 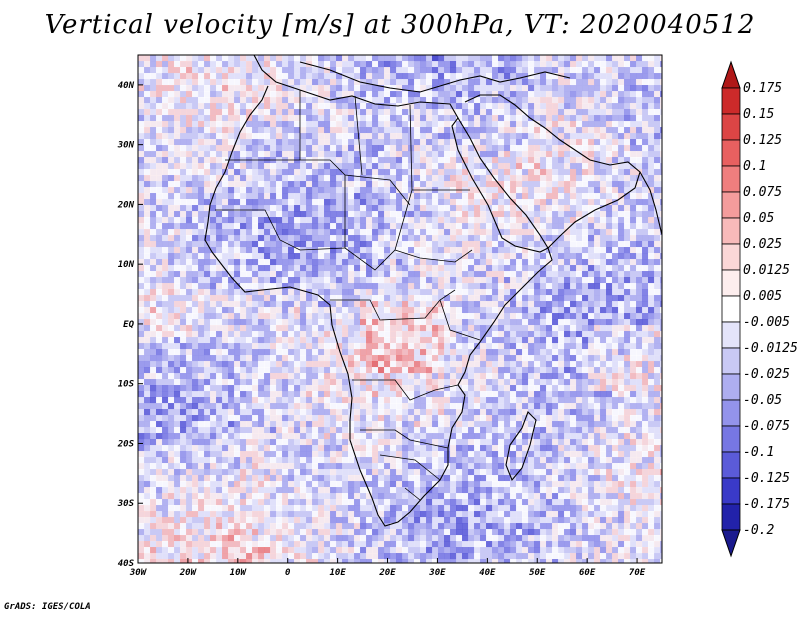 What do you see at coordinates (47, 607) in the screenshot?
I see `grads-credit: GrADS: IGES/COLA` at bounding box center [47, 607].